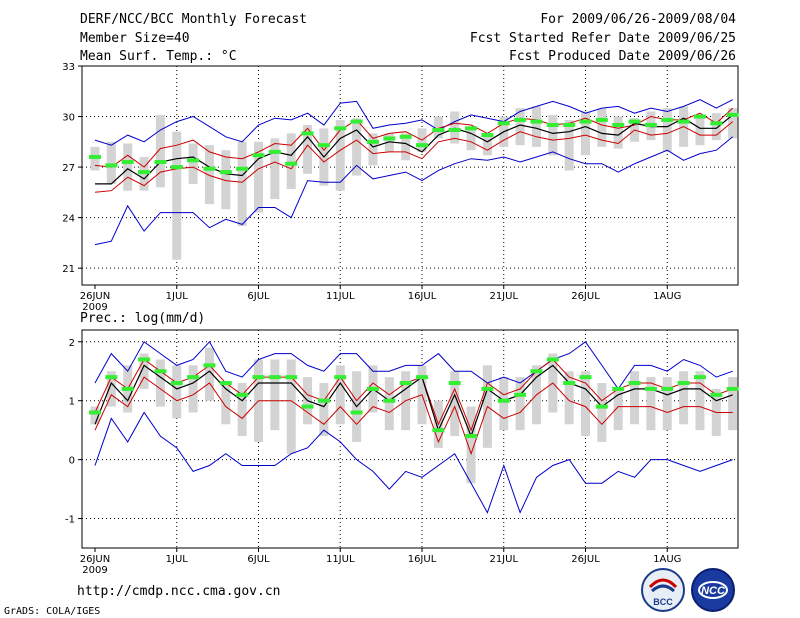 The height and width of the screenshot is (618, 800). I want to click on temp-ytick-label: 24, so click(68, 219).